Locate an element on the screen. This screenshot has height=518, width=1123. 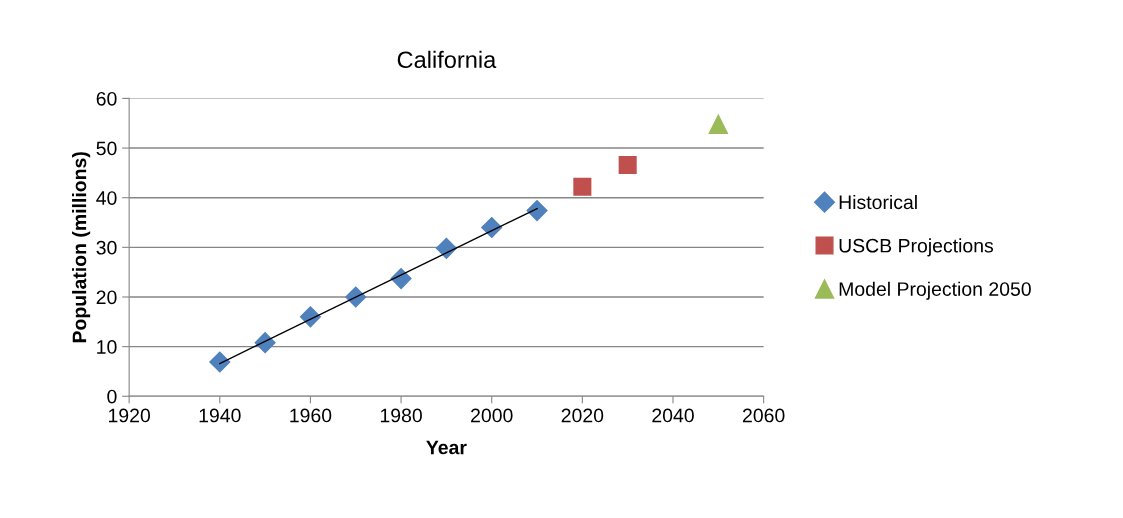
y-tick-label: 40 is located at coordinates (106, 198).